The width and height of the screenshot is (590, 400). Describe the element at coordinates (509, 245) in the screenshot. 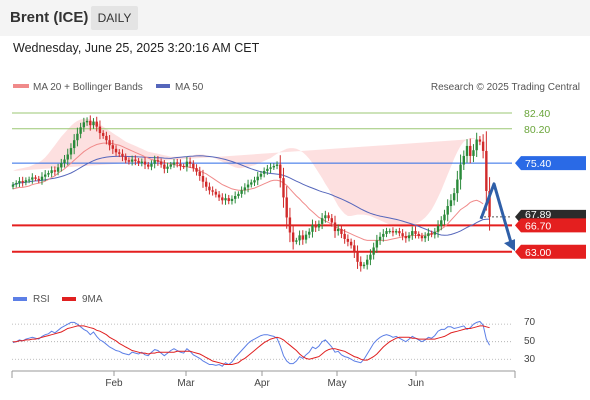

I see `forecast-arrowhead` at that location.